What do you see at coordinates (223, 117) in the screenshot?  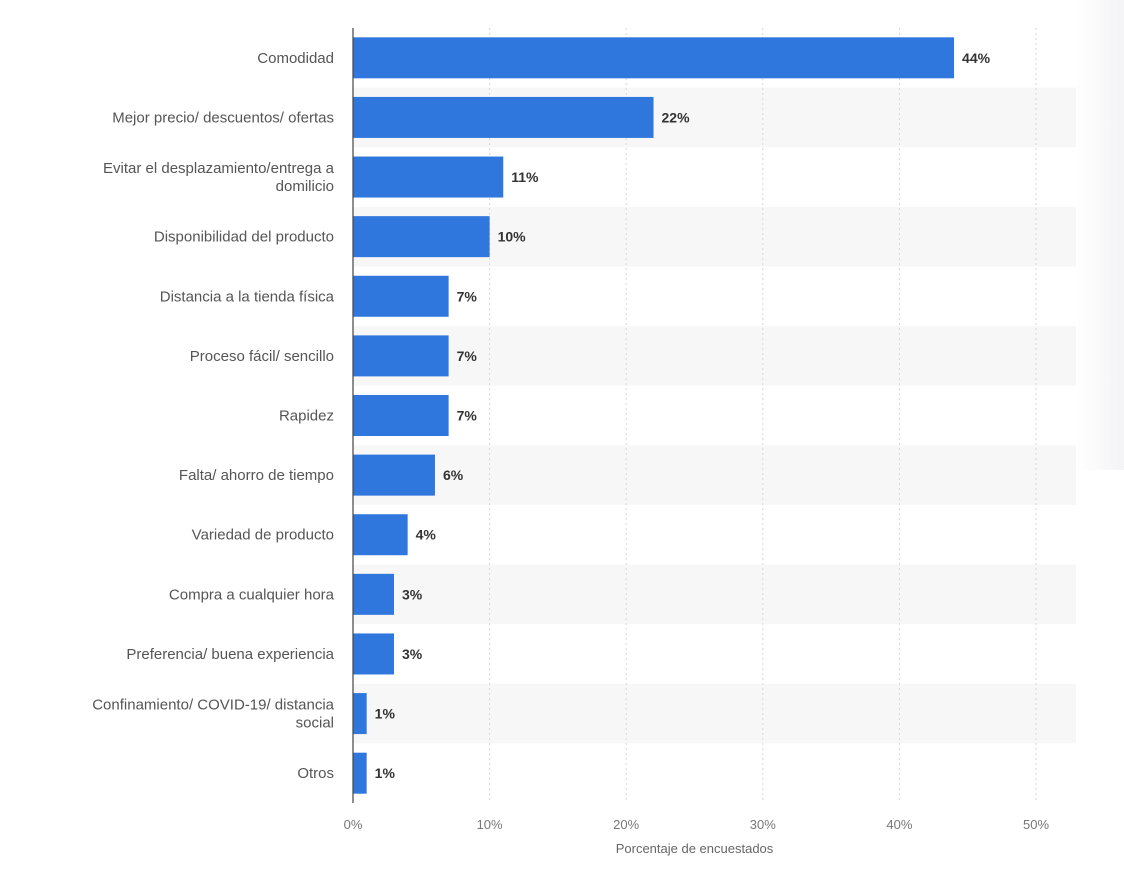 I see `category-label: Mejor precio/ descuentos/ ofertas` at bounding box center [223, 117].